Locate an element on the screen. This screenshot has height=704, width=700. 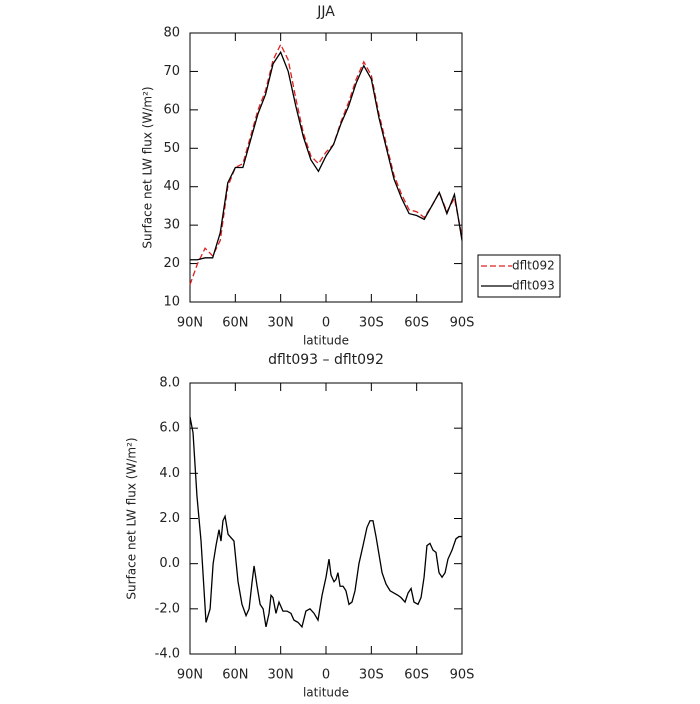
legend-box is located at coordinates (519, 276).